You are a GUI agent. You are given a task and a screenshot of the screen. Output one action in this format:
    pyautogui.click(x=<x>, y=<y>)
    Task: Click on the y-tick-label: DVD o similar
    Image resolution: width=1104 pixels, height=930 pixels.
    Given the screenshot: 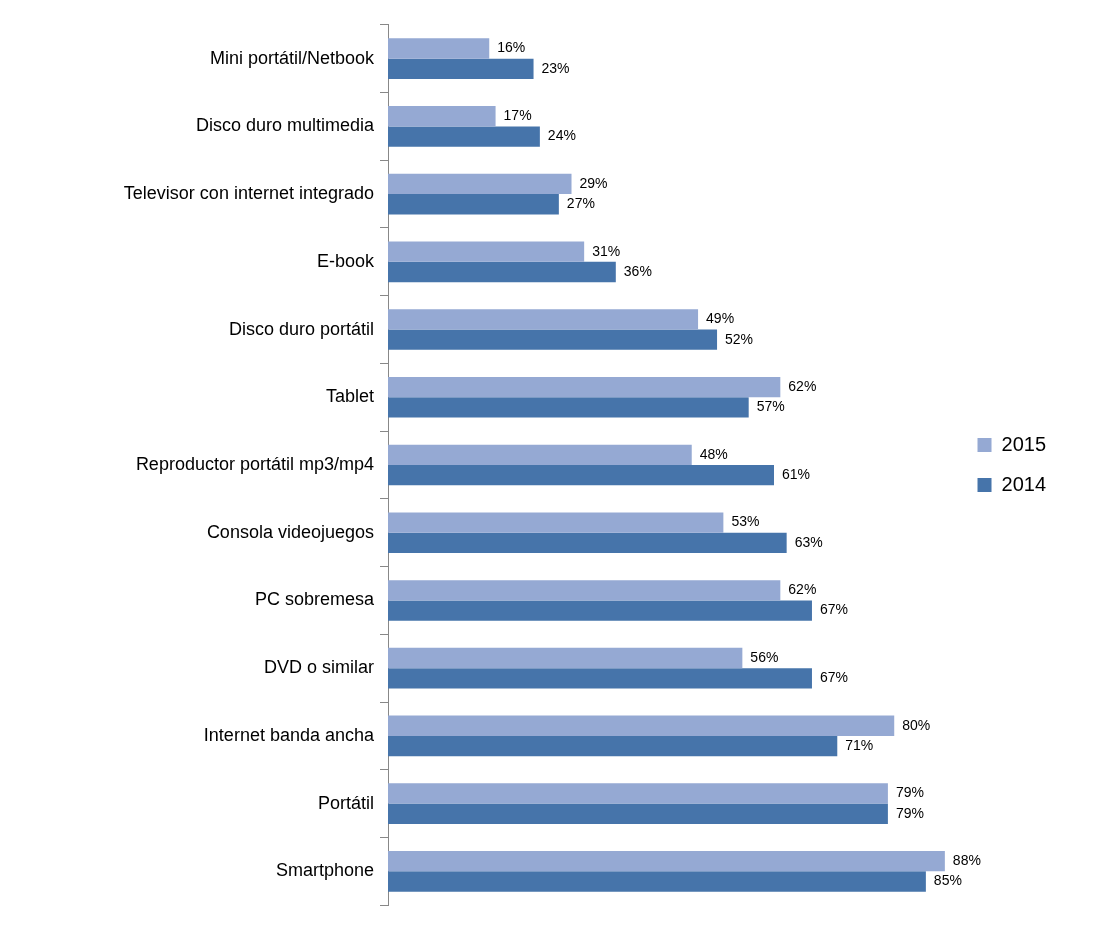 What is the action you would take?
    pyautogui.click(x=318, y=667)
    